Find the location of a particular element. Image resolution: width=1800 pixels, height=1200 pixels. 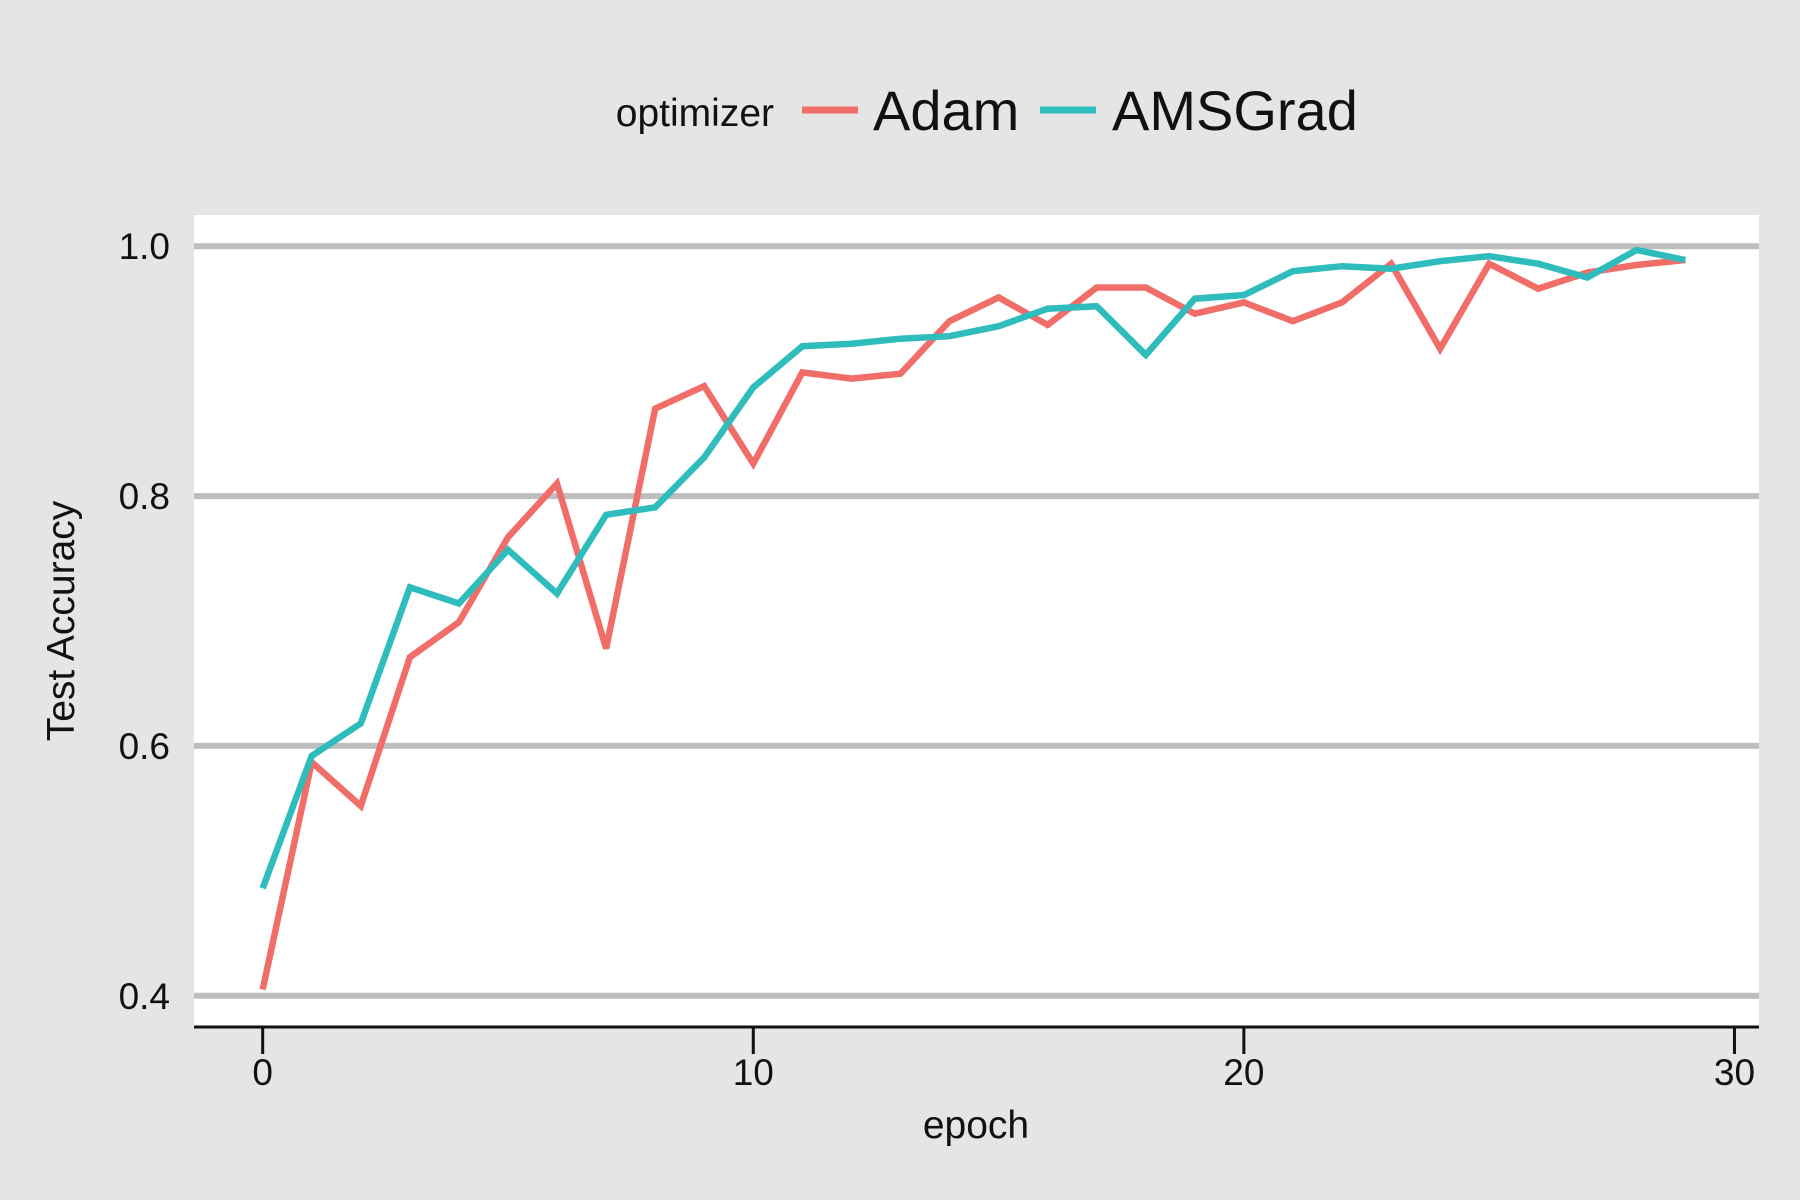

x-axis-ticks: 0 10 20 30 is located at coordinates (1003, 1060).